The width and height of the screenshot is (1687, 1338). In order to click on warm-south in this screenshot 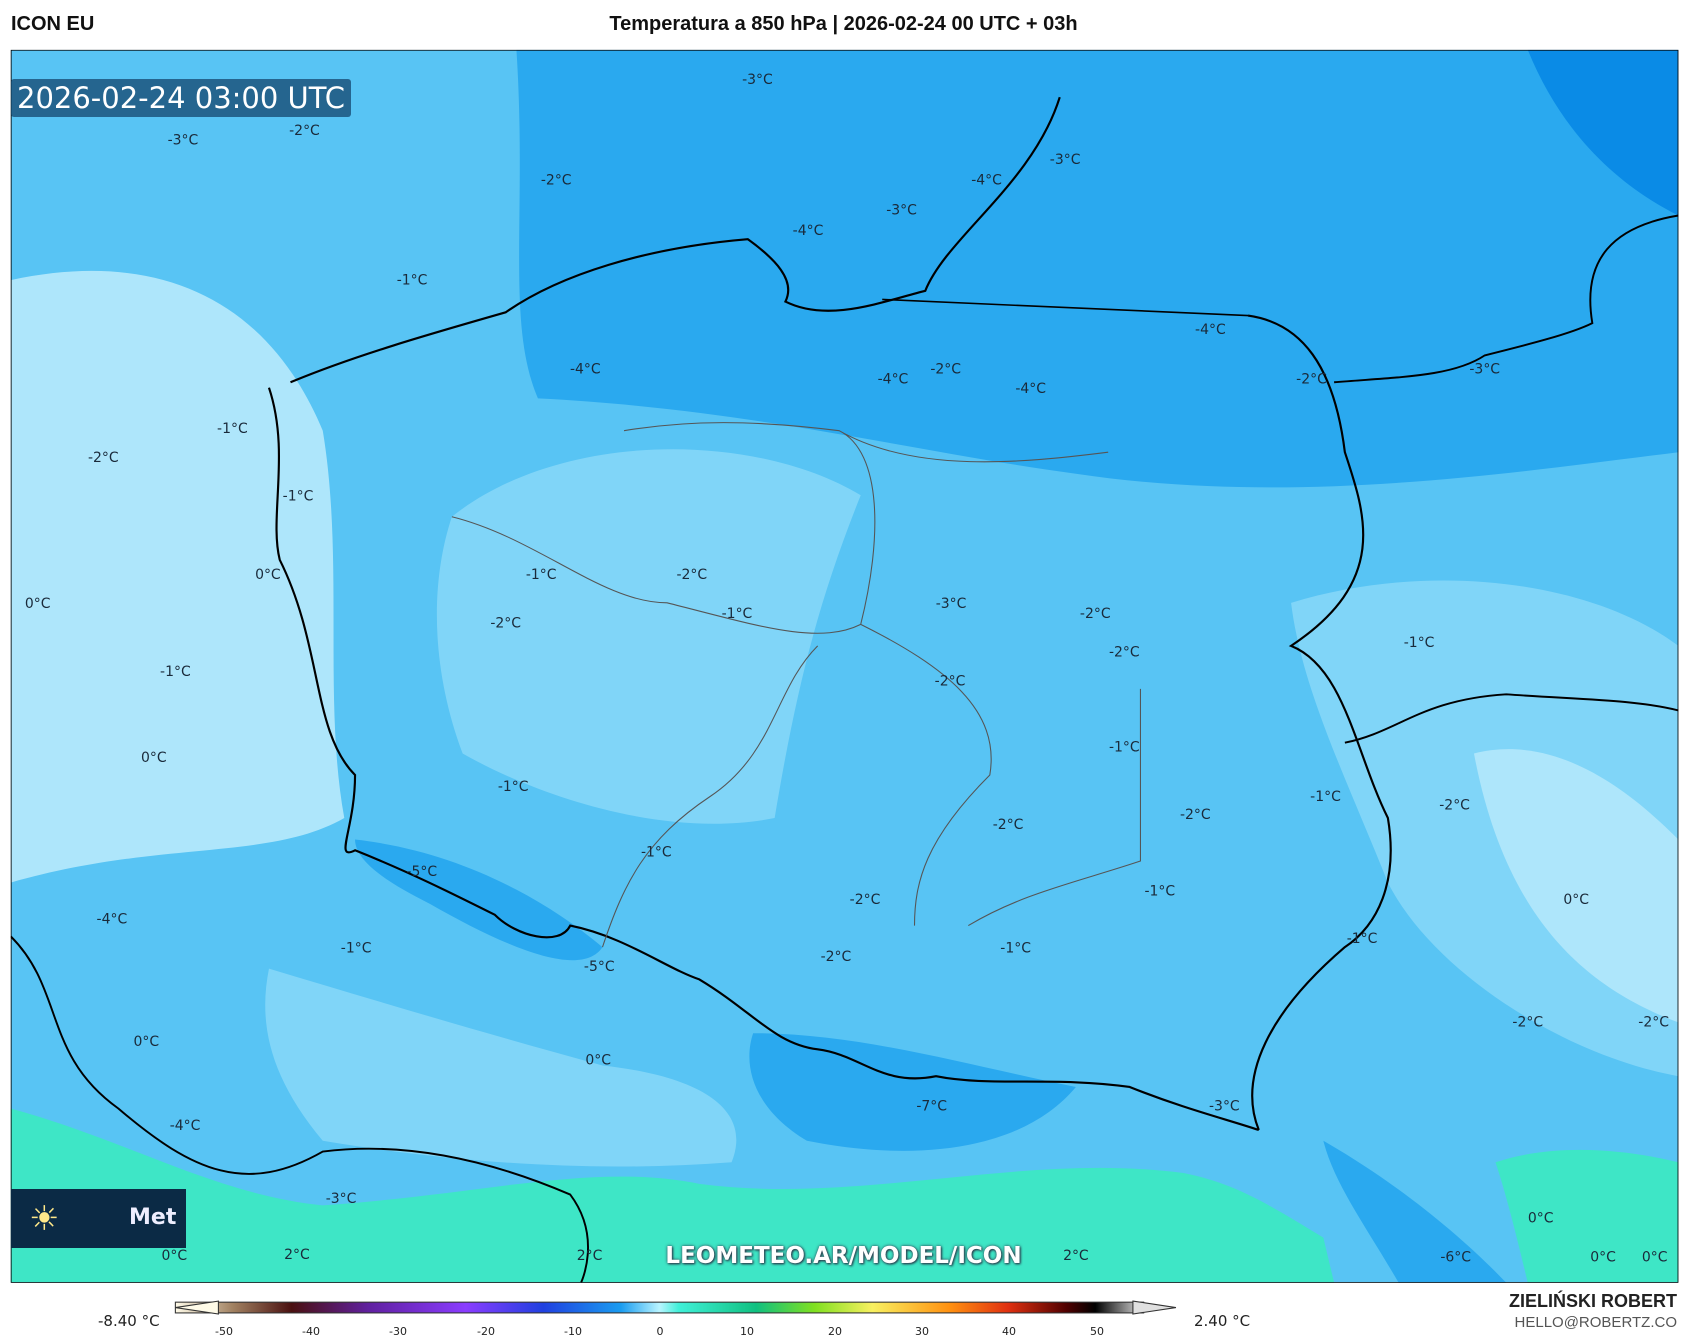, I will do `click(672, 1195)`.